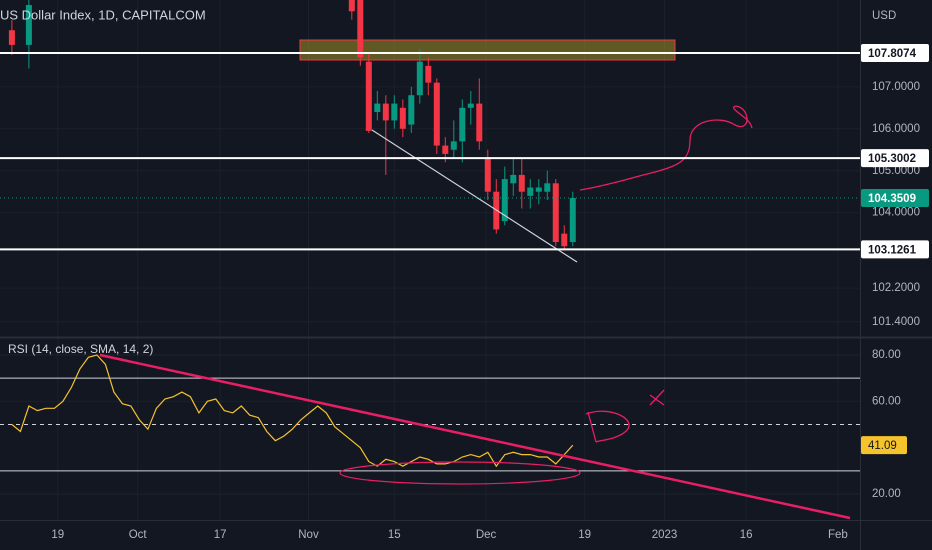 This screenshot has height=550, width=932. I want to click on x-tick-label: Oct, so click(138, 535).